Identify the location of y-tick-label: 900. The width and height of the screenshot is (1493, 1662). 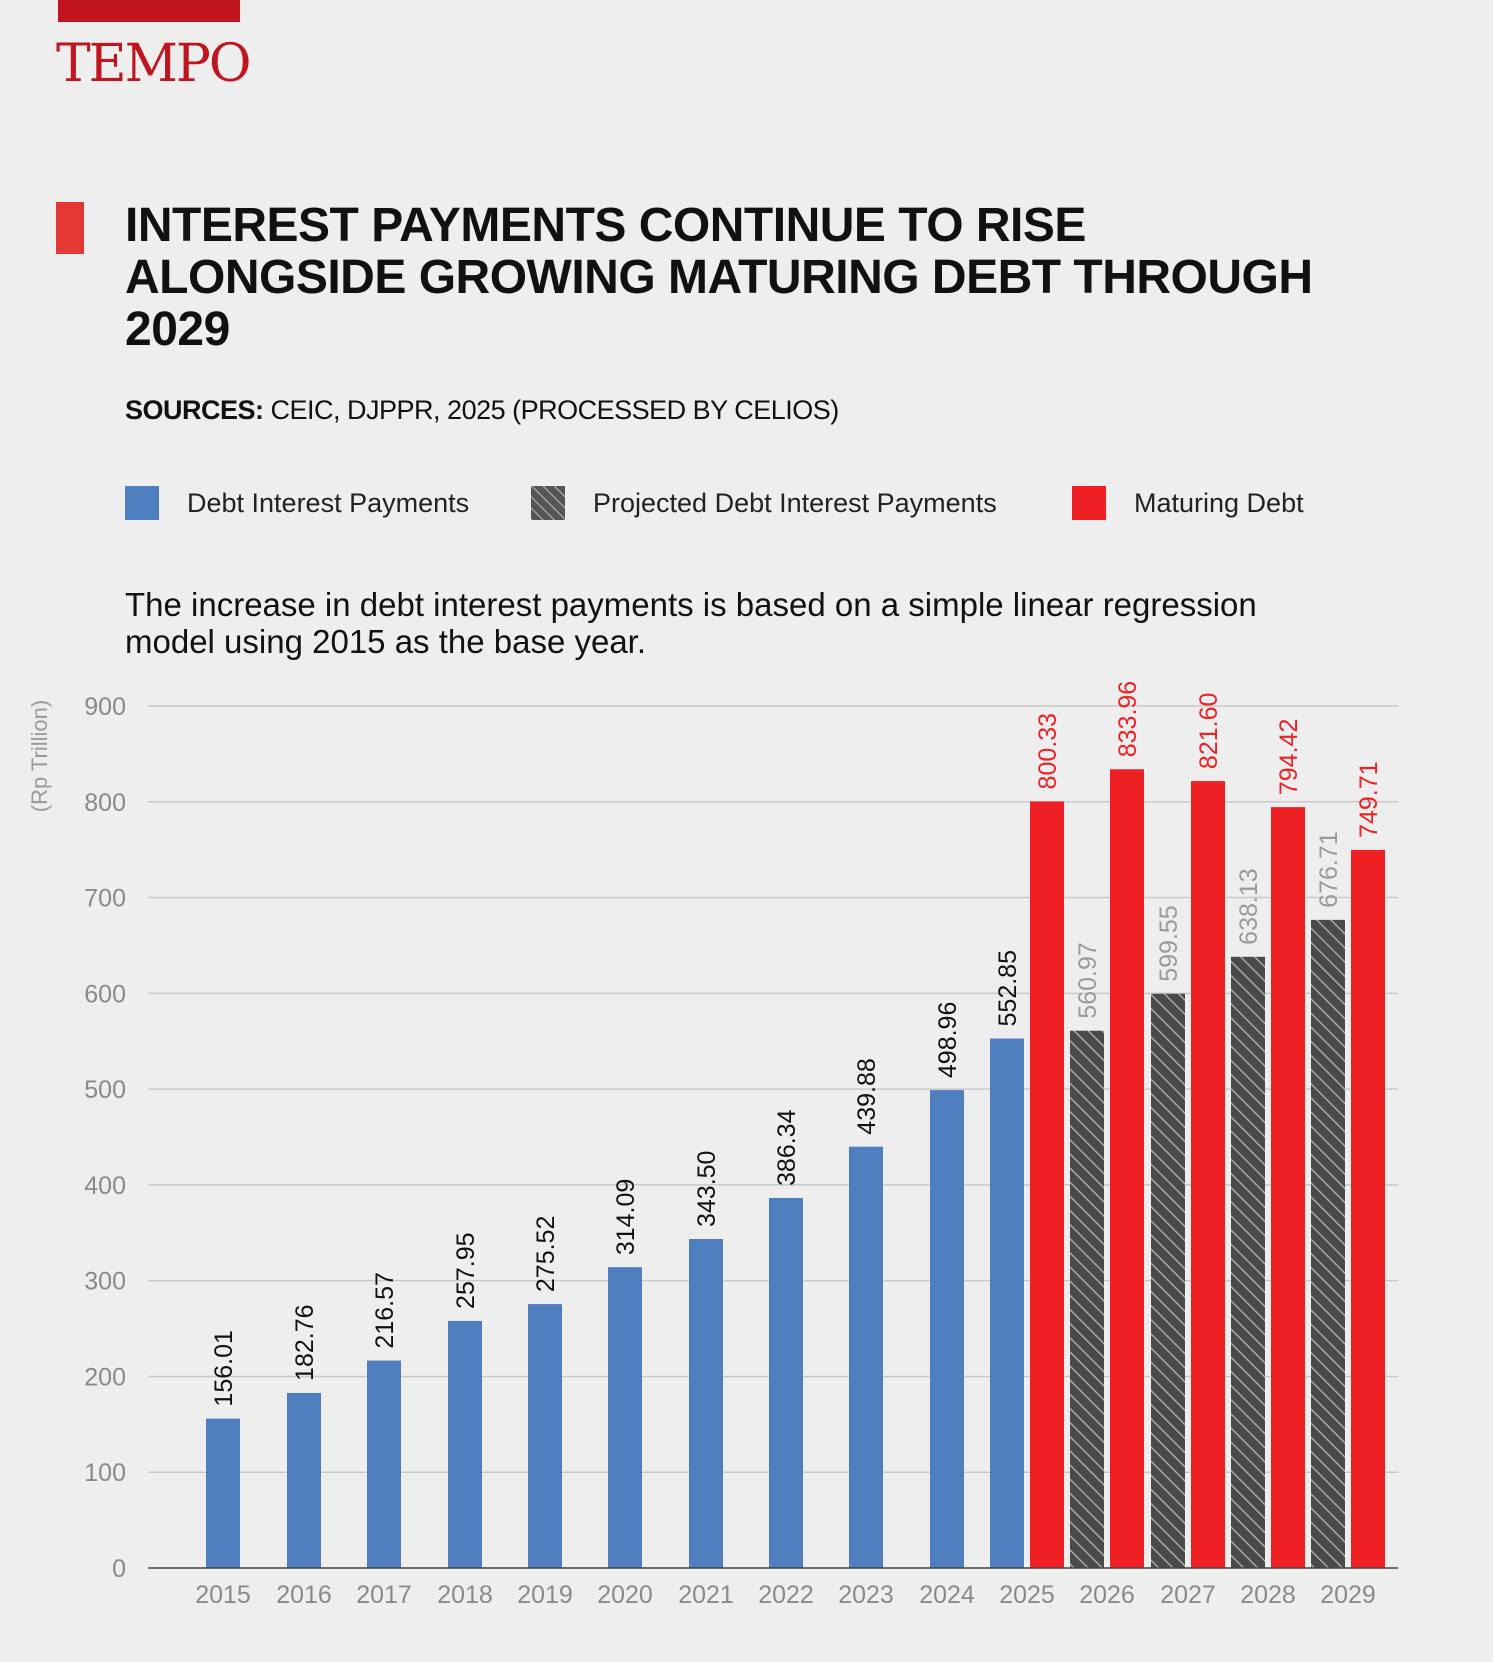
(105, 707).